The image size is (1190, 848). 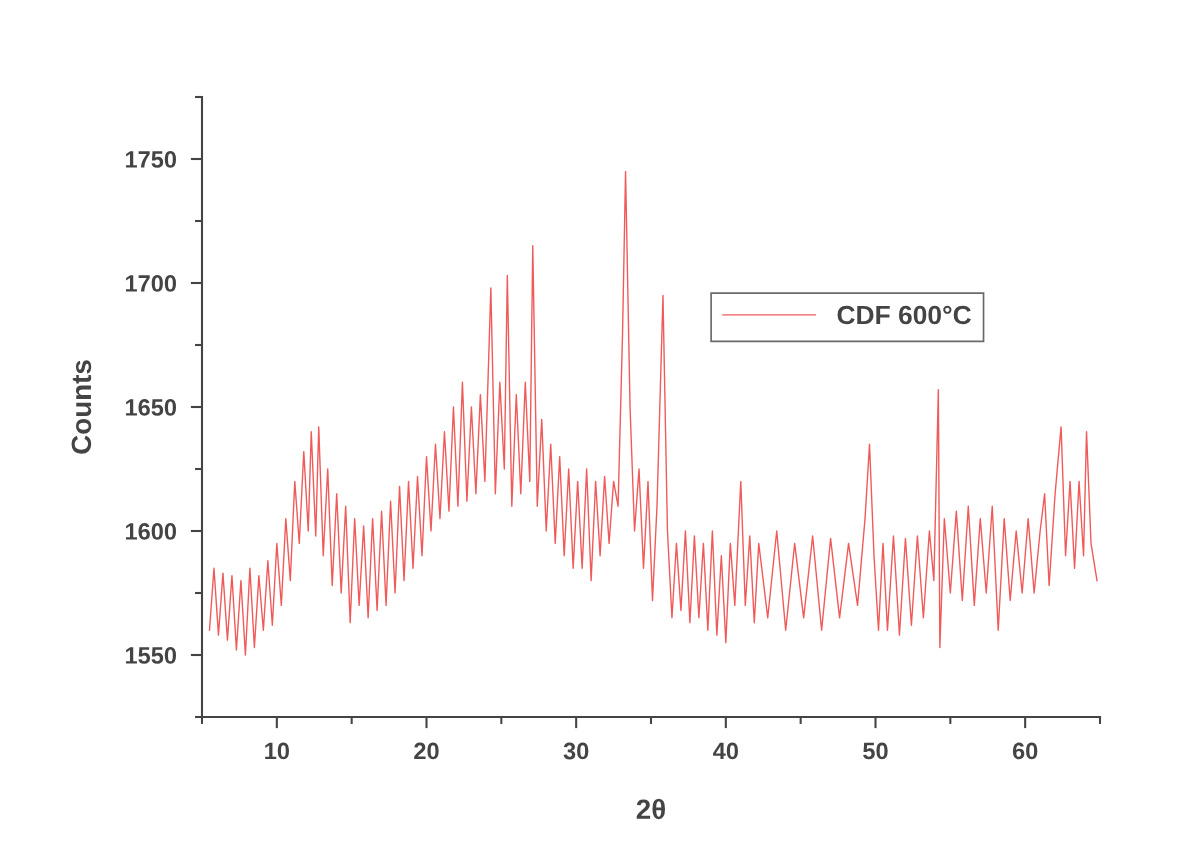 I want to click on y-tick-label: 1650, so click(x=151, y=407).